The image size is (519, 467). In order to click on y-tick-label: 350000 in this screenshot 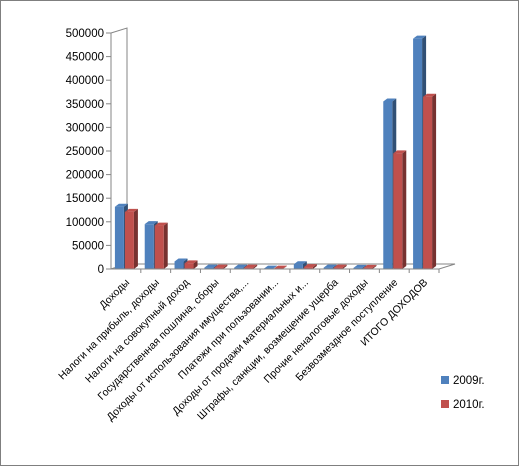, I will do `click(85, 105)`.